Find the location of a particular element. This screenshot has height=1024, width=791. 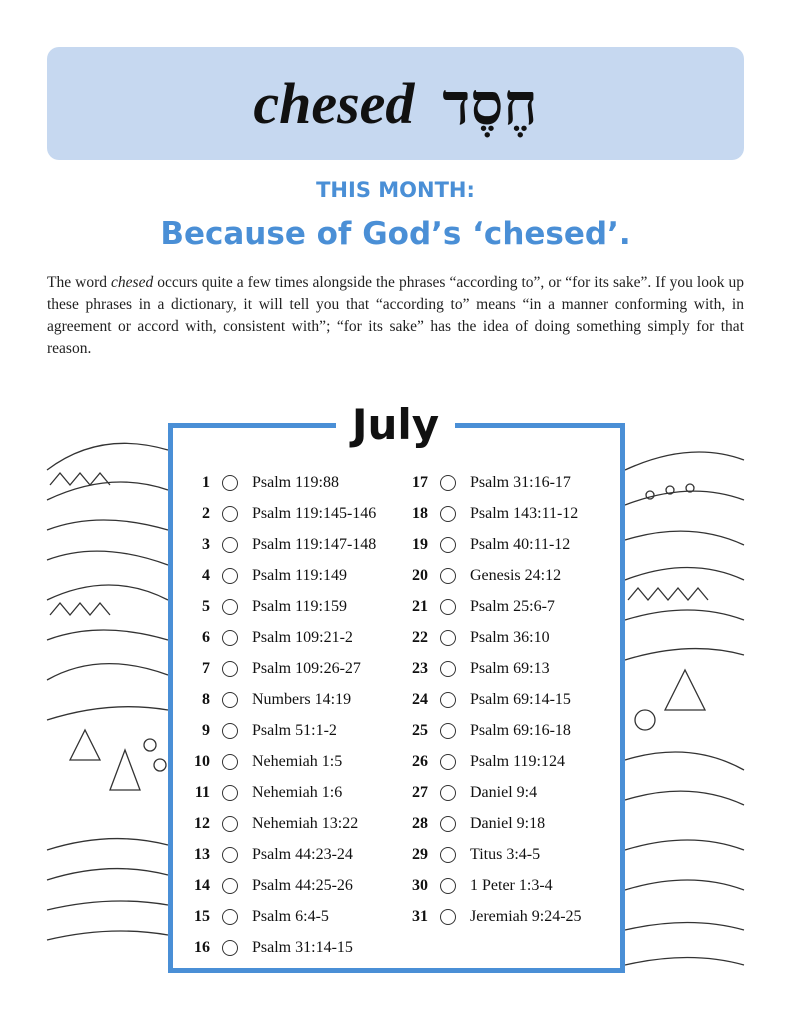

day-number: 21 is located at coordinates (420, 606).